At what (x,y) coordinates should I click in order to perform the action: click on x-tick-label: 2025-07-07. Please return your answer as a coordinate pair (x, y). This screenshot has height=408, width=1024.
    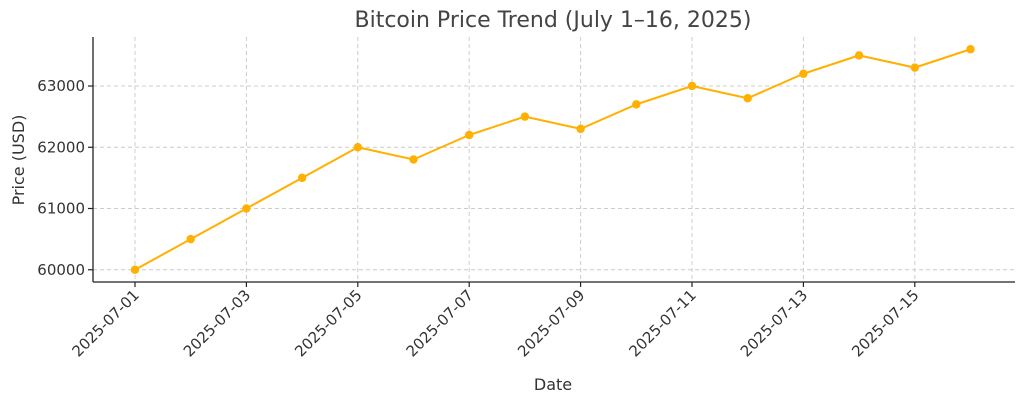
    Looking at the image, I should click on (440, 323).